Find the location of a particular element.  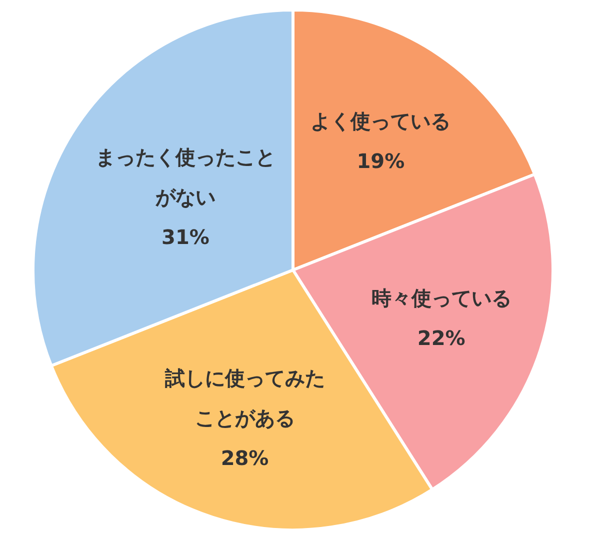

slice-label: まったく使ったことがない is located at coordinates (185, 176).